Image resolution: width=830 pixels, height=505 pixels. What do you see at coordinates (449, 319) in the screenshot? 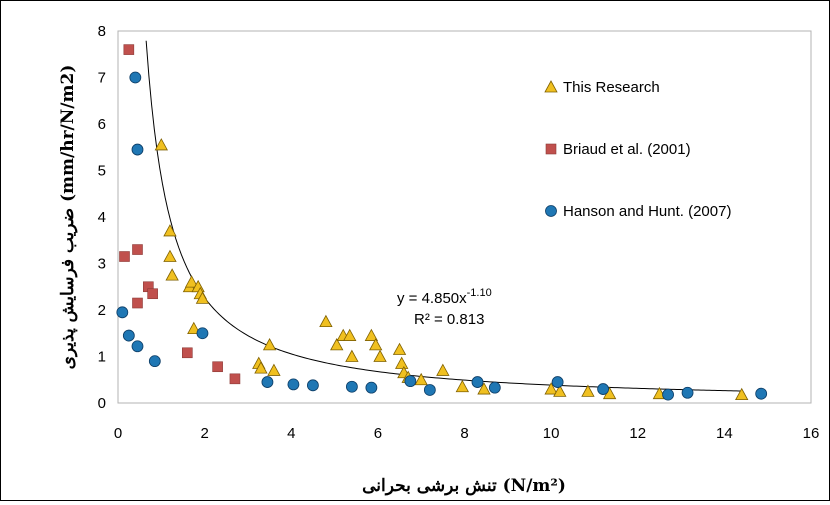
I see `trendline-r2: R² = 0.813` at bounding box center [449, 319].